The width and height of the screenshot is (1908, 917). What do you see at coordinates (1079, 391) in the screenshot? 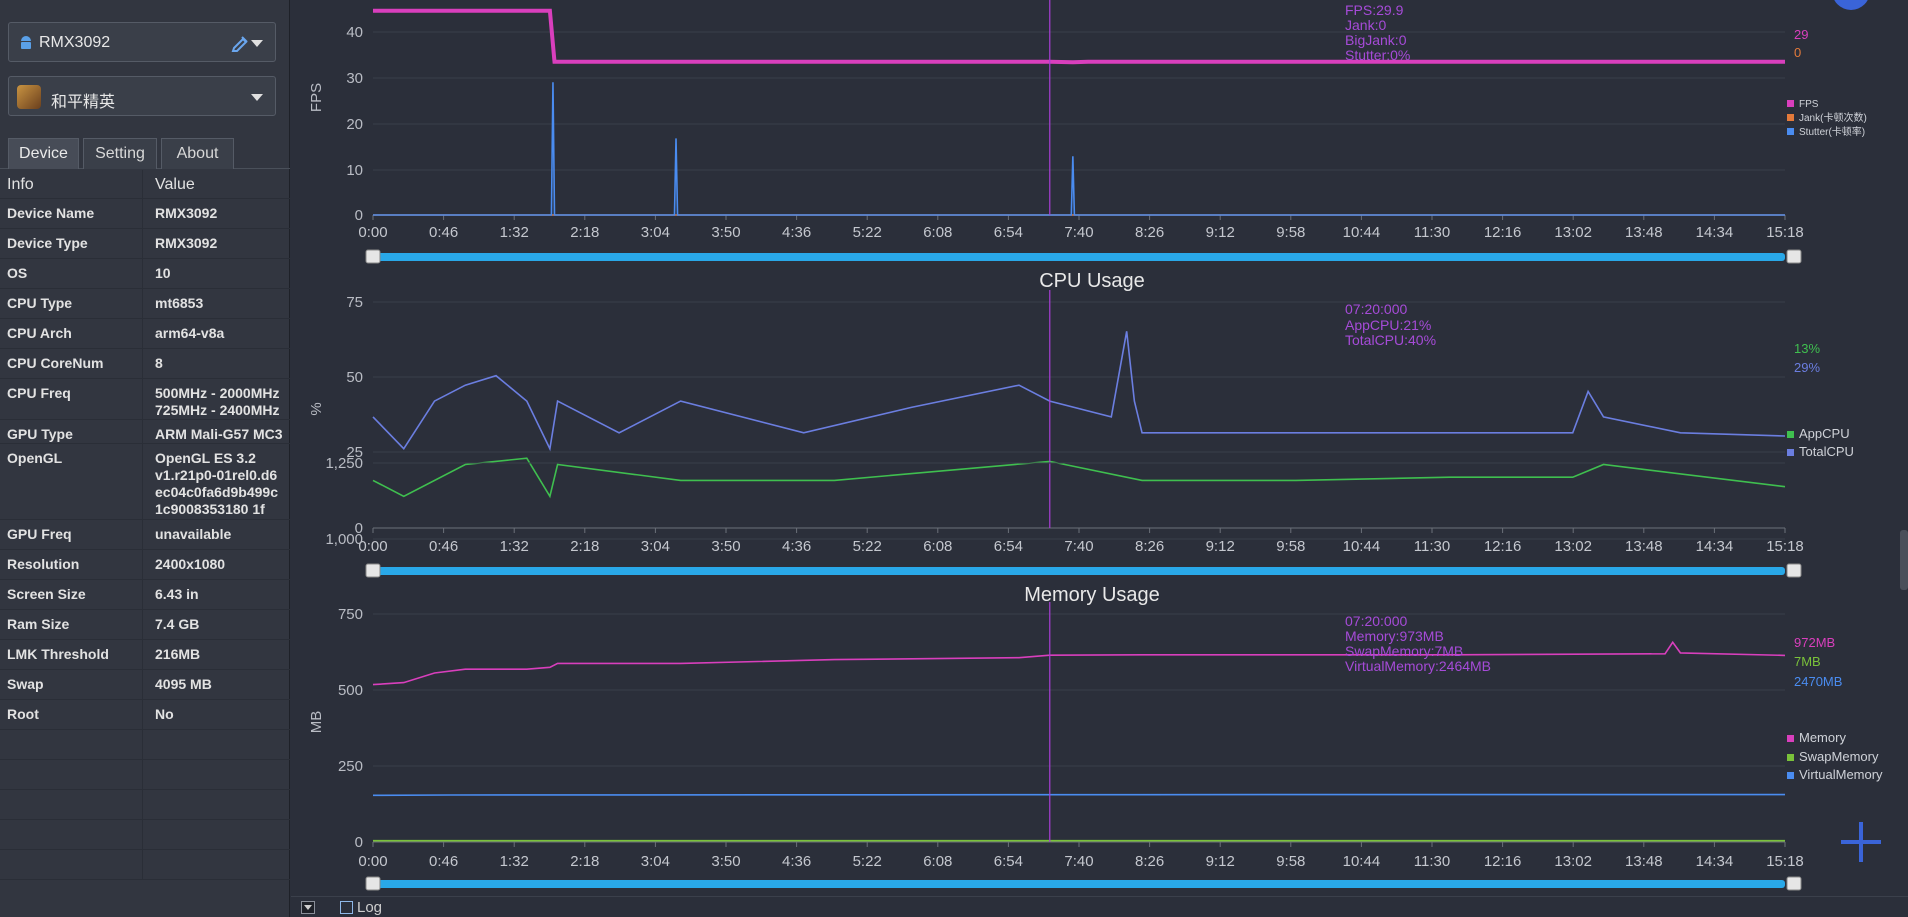
I see `series-totalcpu-line` at bounding box center [1079, 391].